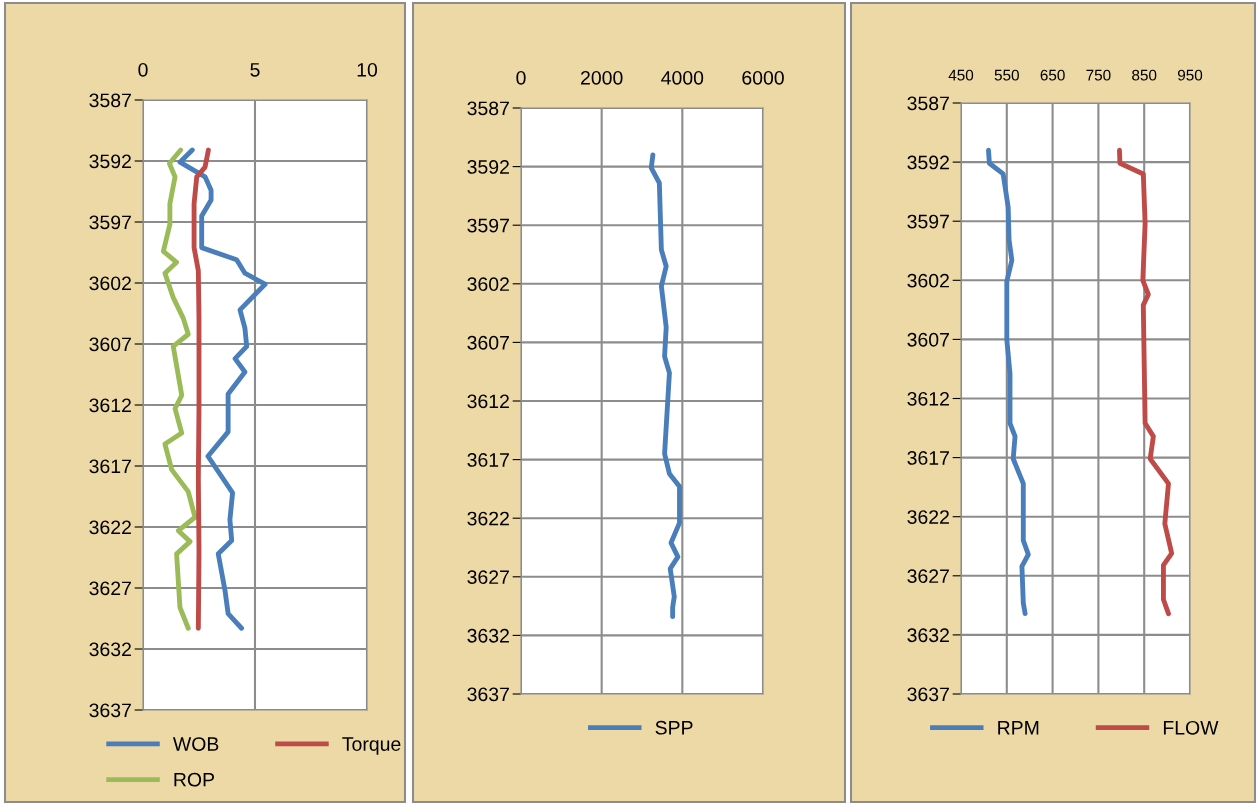 This screenshot has width=1258, height=805. What do you see at coordinates (1052, 75) in the screenshot?
I see `x-tick-label: 650` at bounding box center [1052, 75].